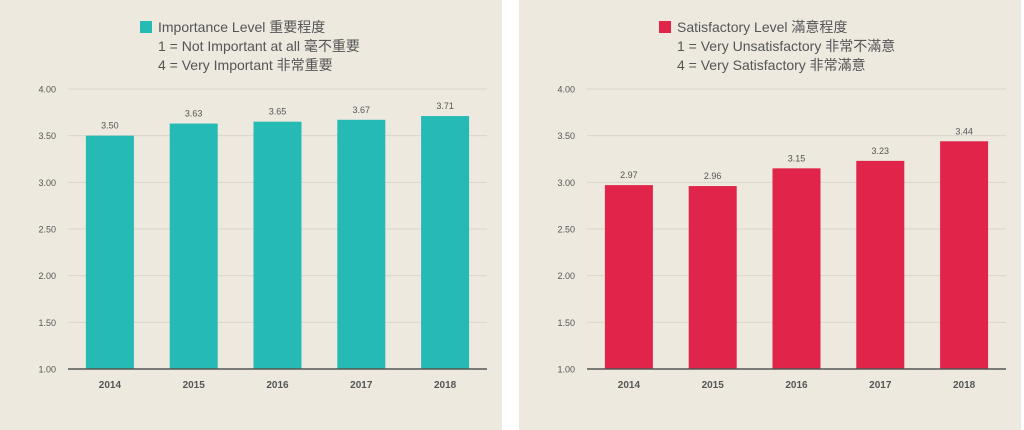 The image size is (1024, 430). Describe the element at coordinates (362, 110) in the screenshot. I see `importance-data-label: 3.67` at that location.